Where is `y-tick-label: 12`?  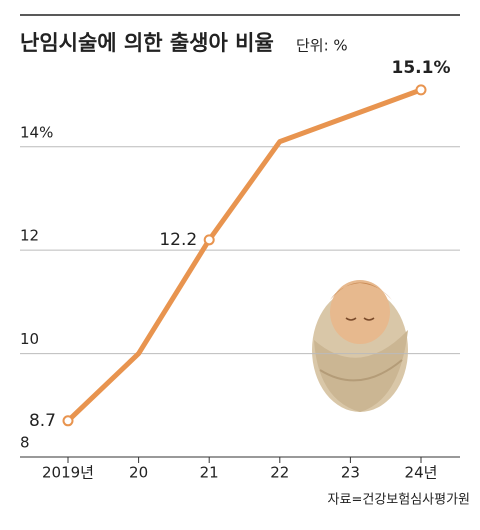 y-tick-label: 12 is located at coordinates (29, 236).